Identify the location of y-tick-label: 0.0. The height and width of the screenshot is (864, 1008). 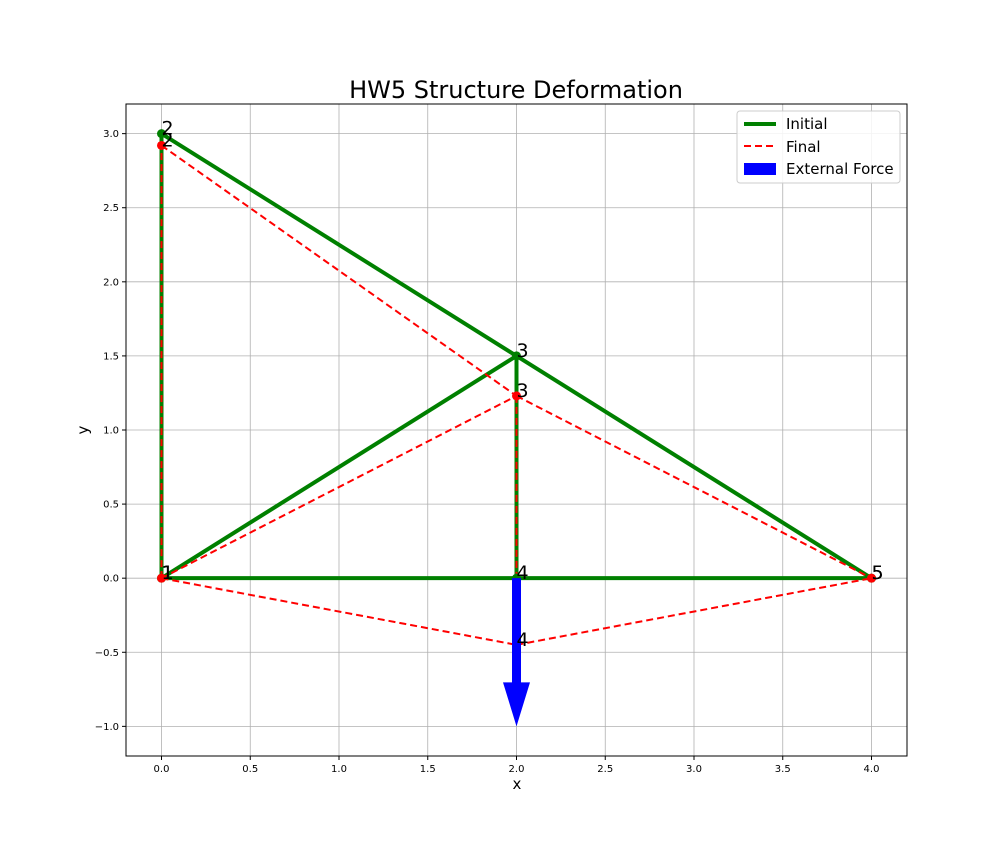
(111, 579).